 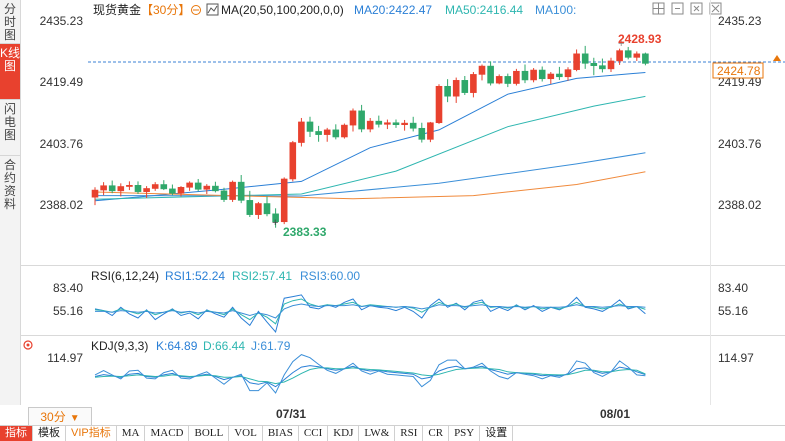 What do you see at coordinates (344, 433) in the screenshot?
I see `tab-kdj: KDJ` at bounding box center [344, 433].